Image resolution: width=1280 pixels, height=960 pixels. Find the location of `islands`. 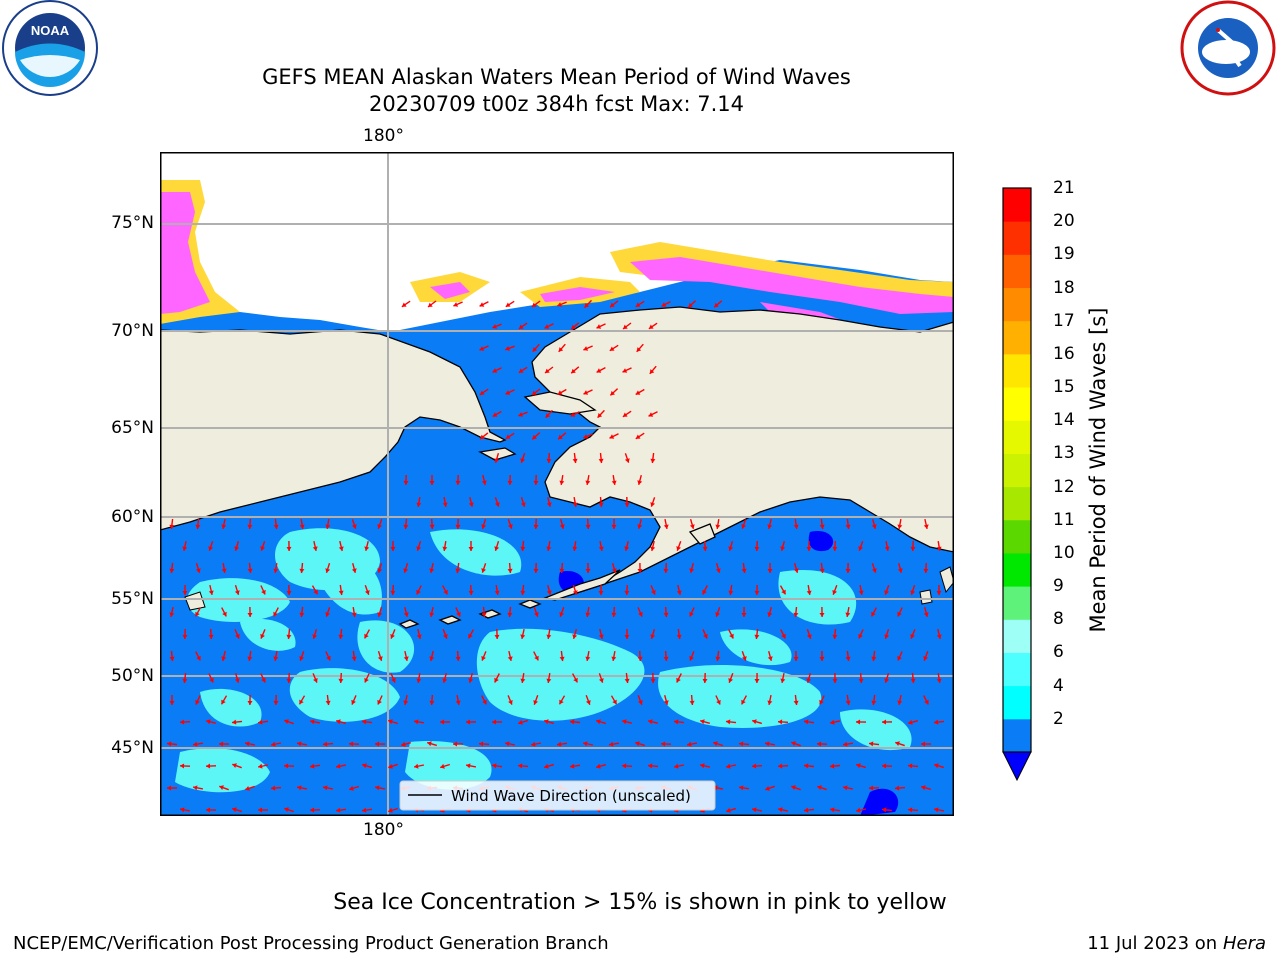

islands is located at coordinates (569, 588).